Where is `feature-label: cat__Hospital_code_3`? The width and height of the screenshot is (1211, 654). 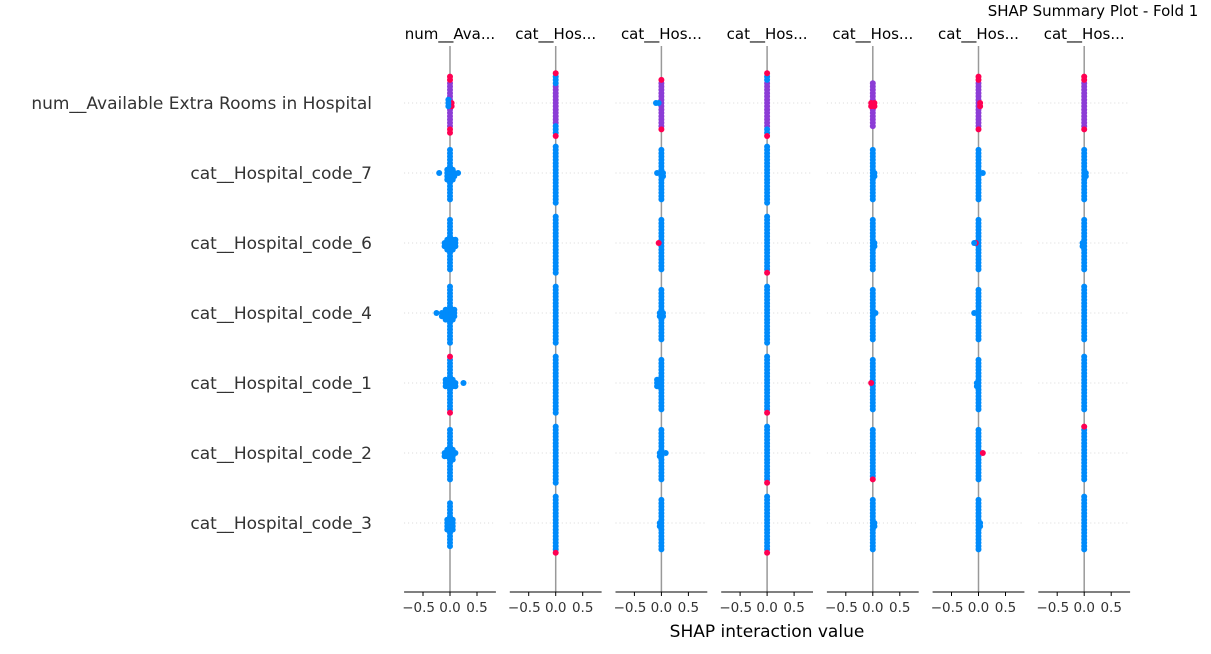
feature-label: cat__Hospital_code_3 is located at coordinates (281, 524).